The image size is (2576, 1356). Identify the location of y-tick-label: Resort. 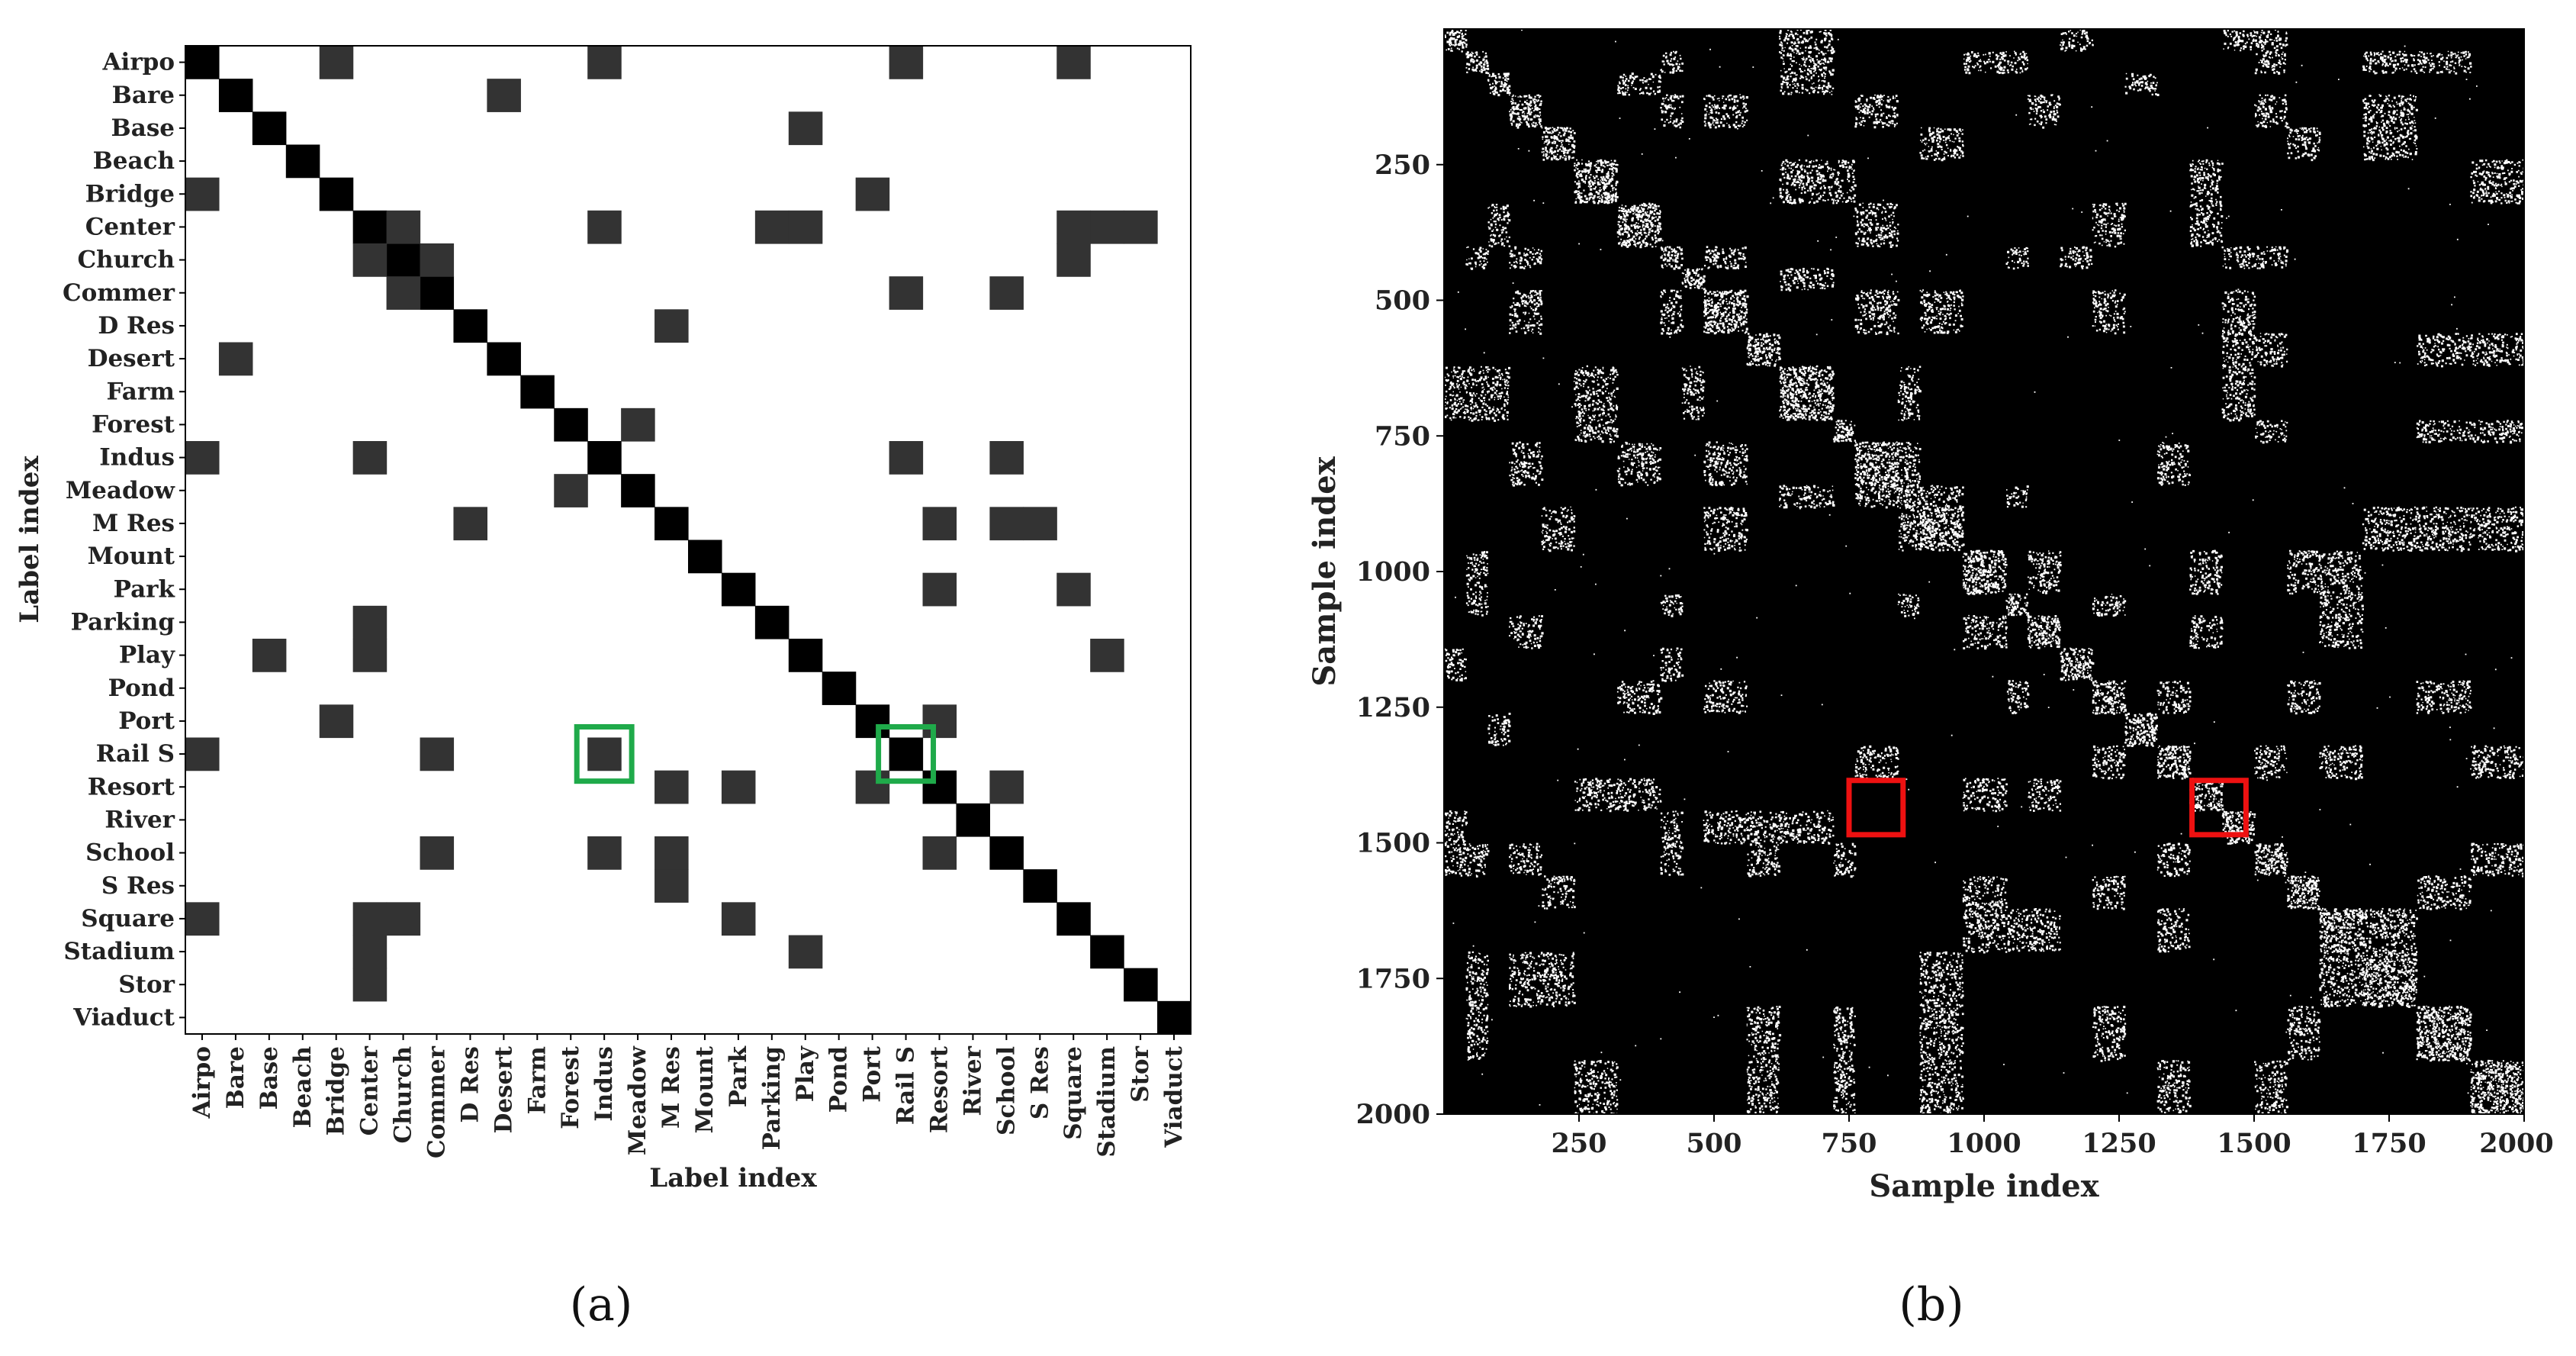
(131, 787).